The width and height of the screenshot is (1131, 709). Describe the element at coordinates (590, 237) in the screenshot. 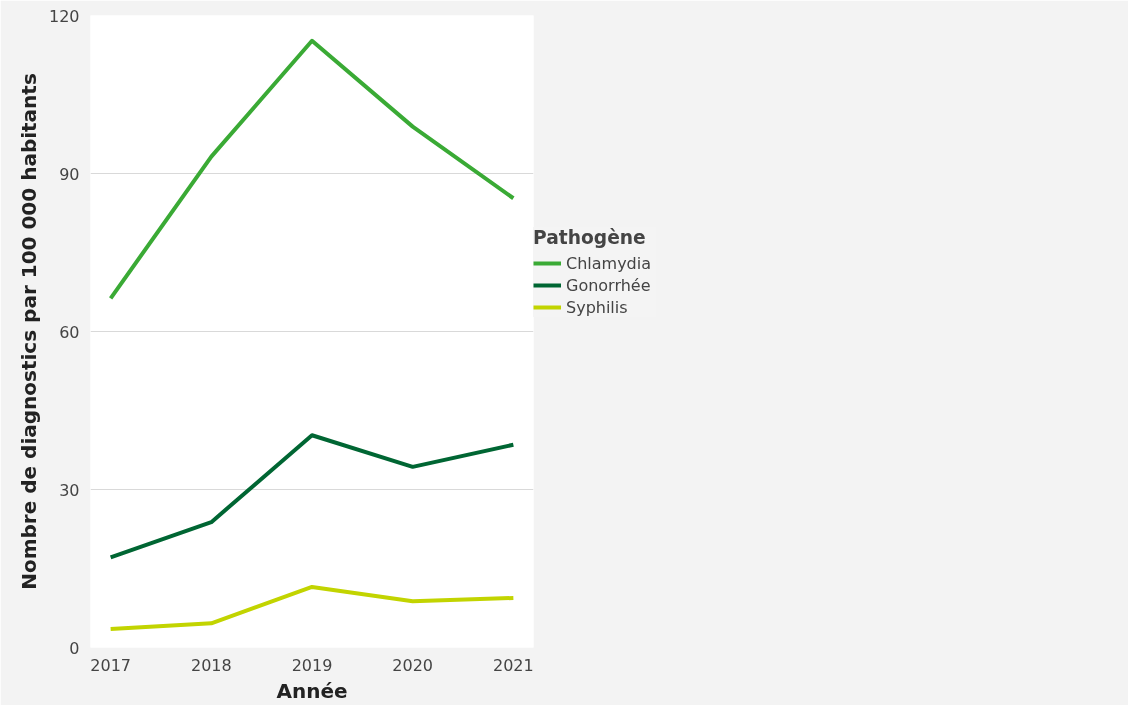

I see `legend-title: Pathogène` at that location.